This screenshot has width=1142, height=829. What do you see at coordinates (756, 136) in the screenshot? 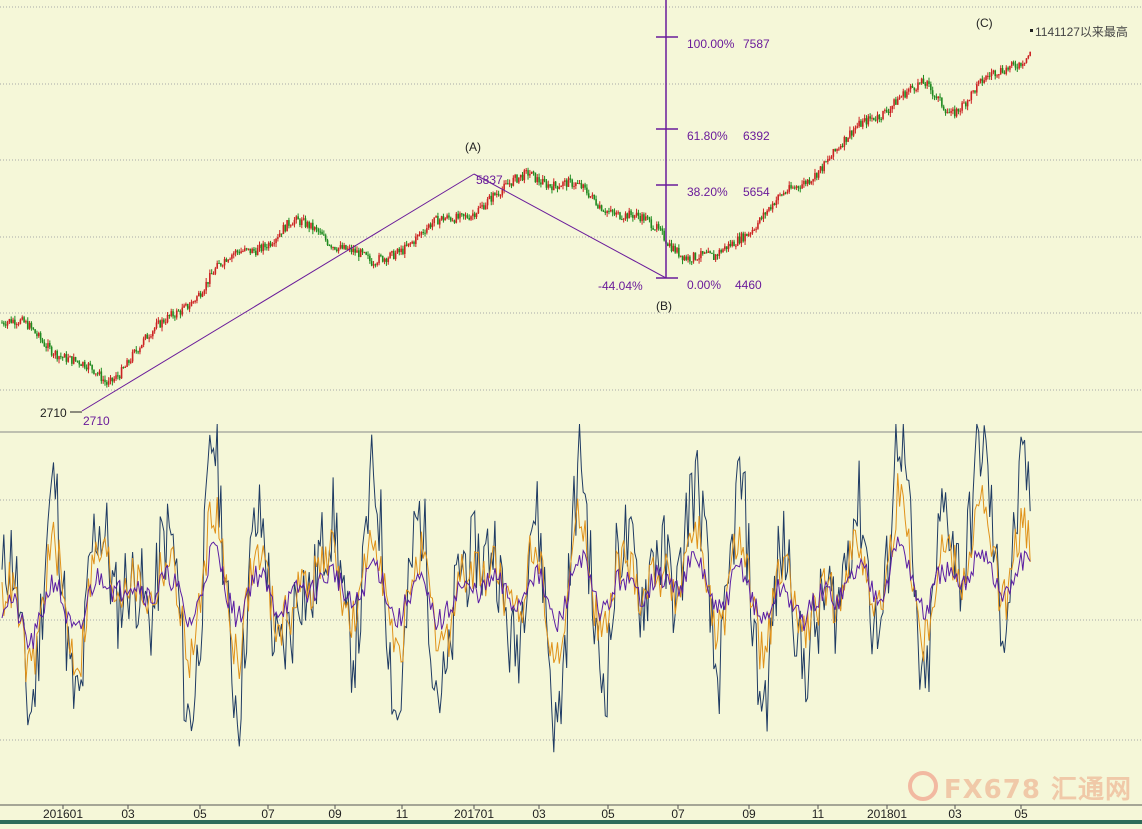
I see `fib-level-value: 6392` at bounding box center [756, 136].